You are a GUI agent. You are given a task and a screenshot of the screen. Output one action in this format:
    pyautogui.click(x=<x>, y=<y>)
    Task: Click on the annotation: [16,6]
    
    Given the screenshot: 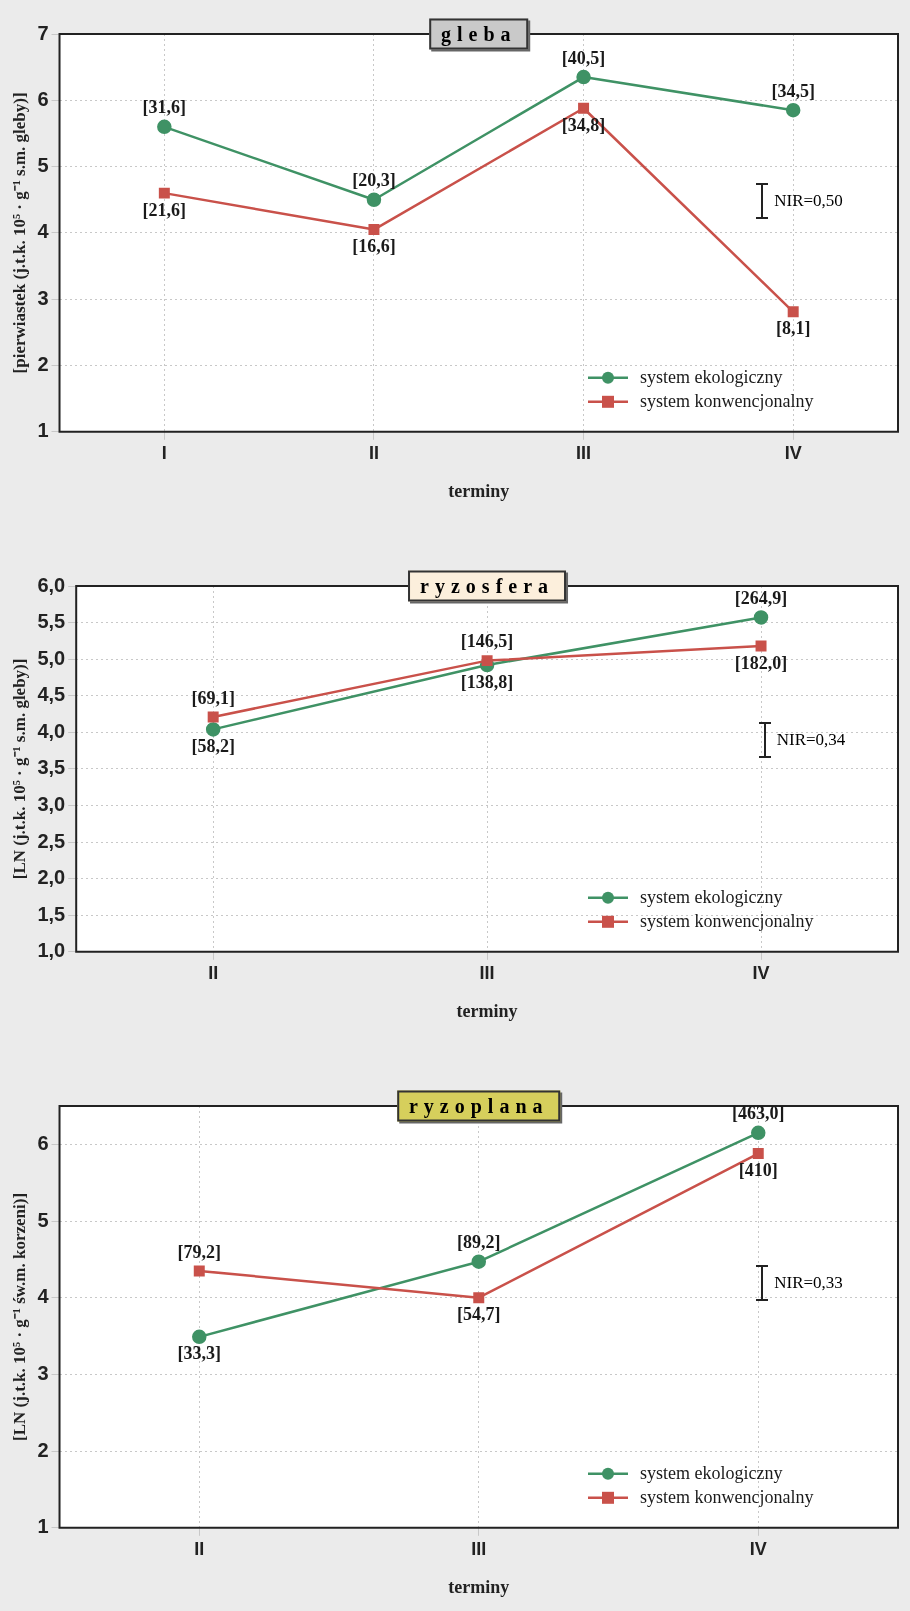 What is the action you would take?
    pyautogui.click(x=374, y=246)
    